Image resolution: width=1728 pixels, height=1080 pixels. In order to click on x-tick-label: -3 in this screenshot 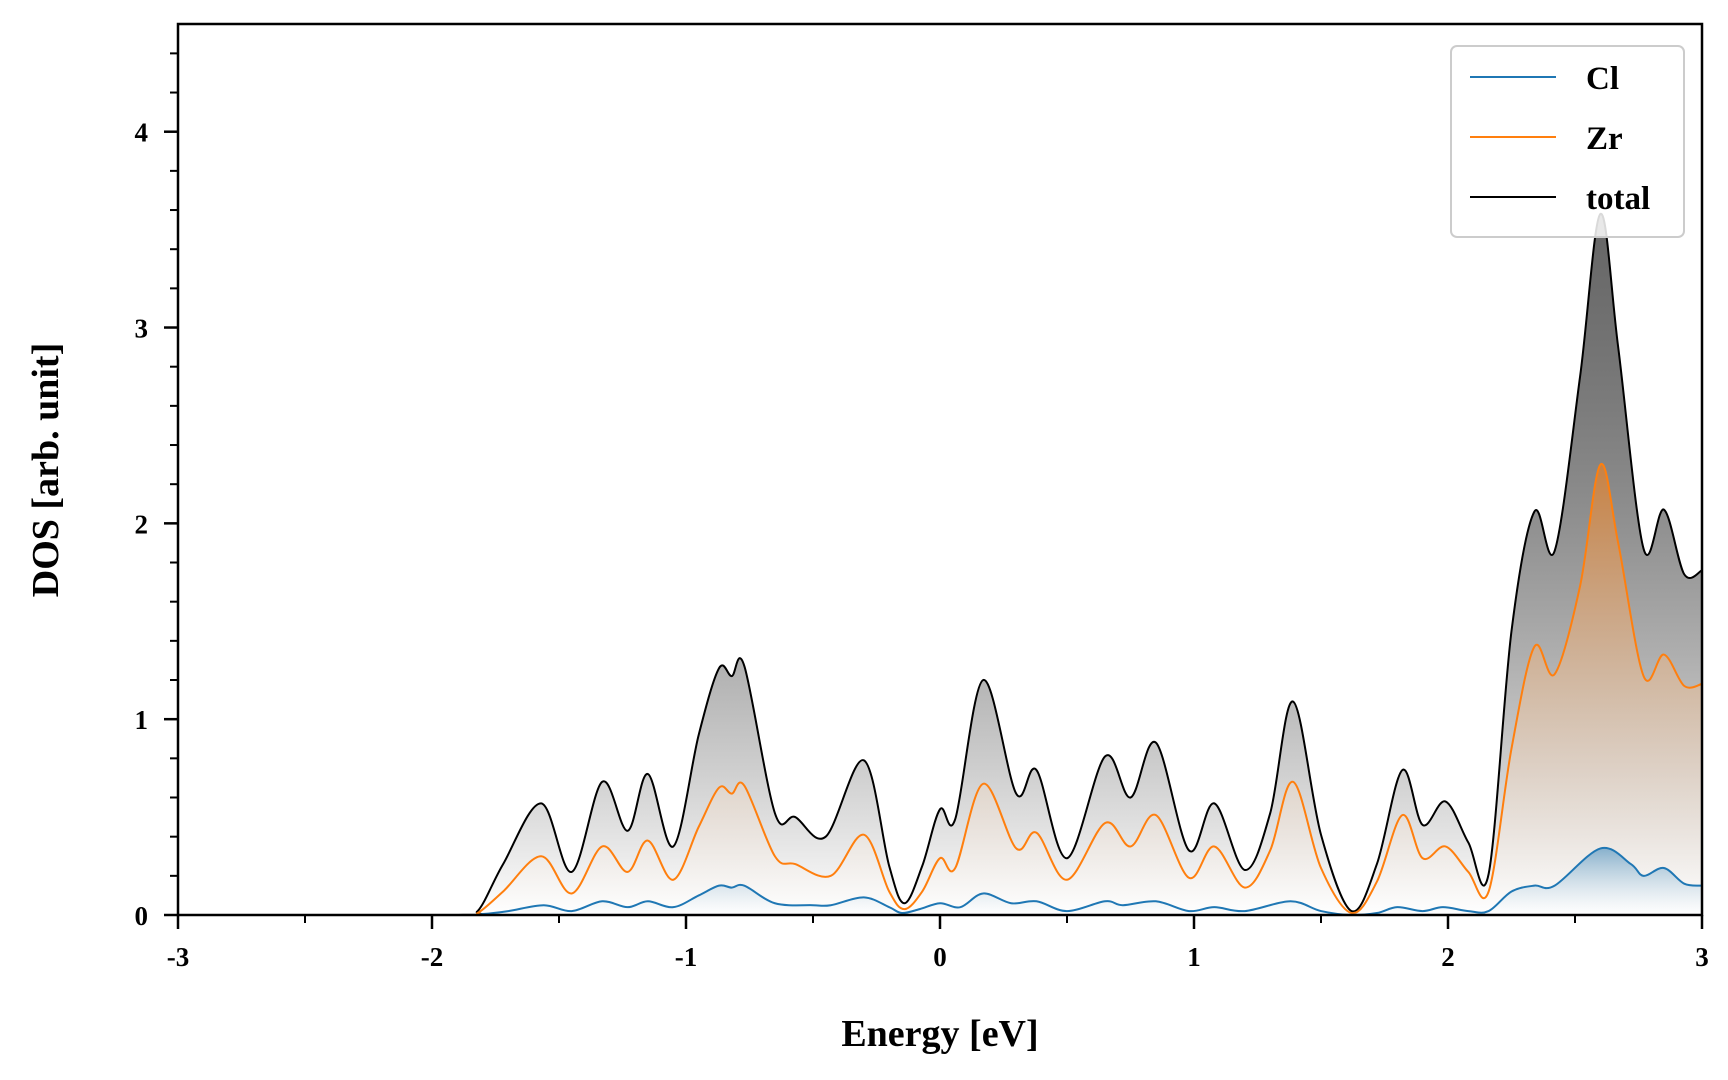, I will do `click(178, 957)`.